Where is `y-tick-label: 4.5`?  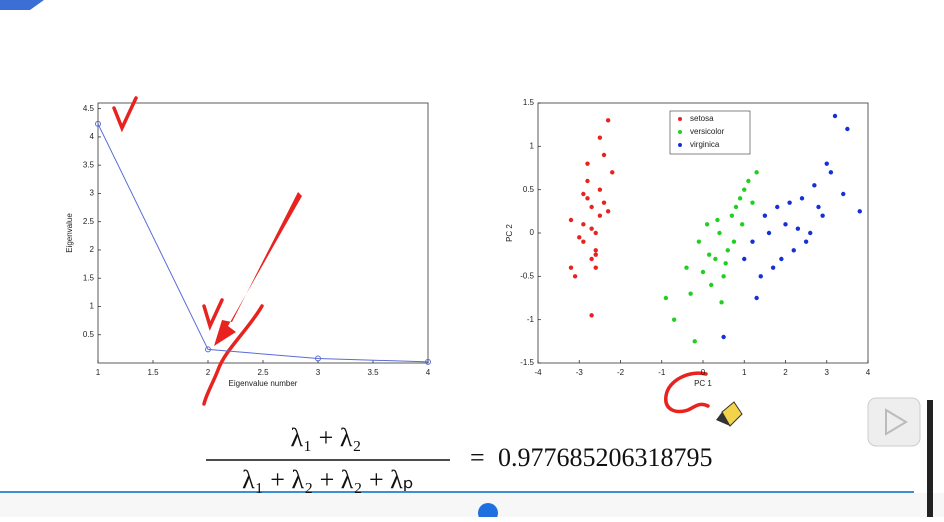
y-tick-label: 4.5 is located at coordinates (89, 108).